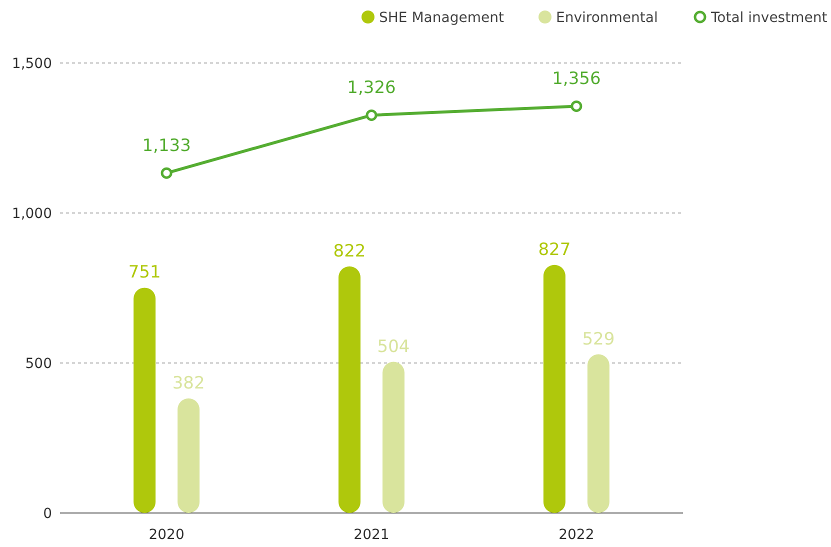 This screenshot has height=547, width=831. I want to click on data-label: 827, so click(554, 250).